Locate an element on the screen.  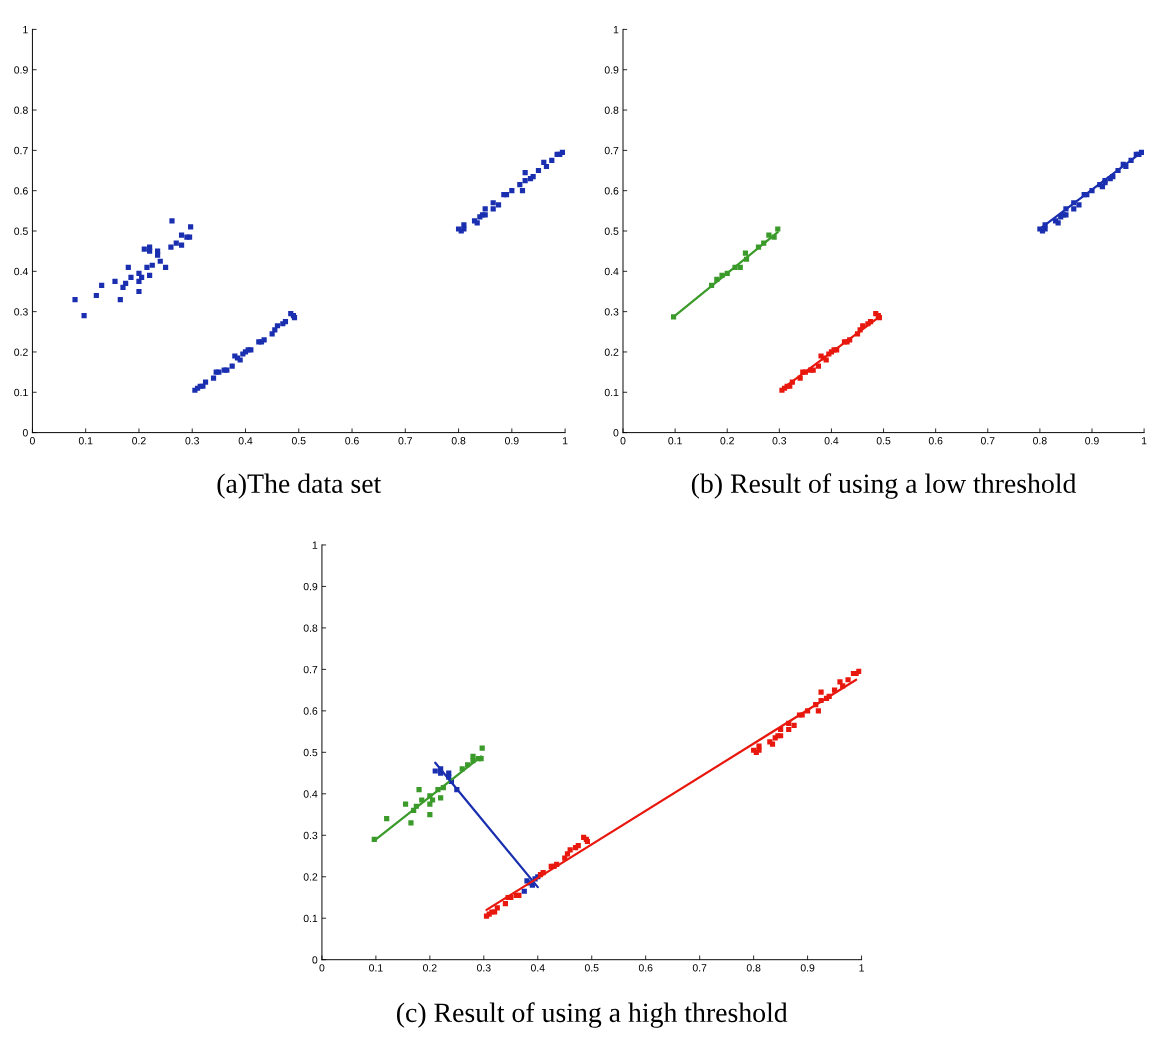
text: (c) Result of using a high threshold is located at coordinates (592, 1015).